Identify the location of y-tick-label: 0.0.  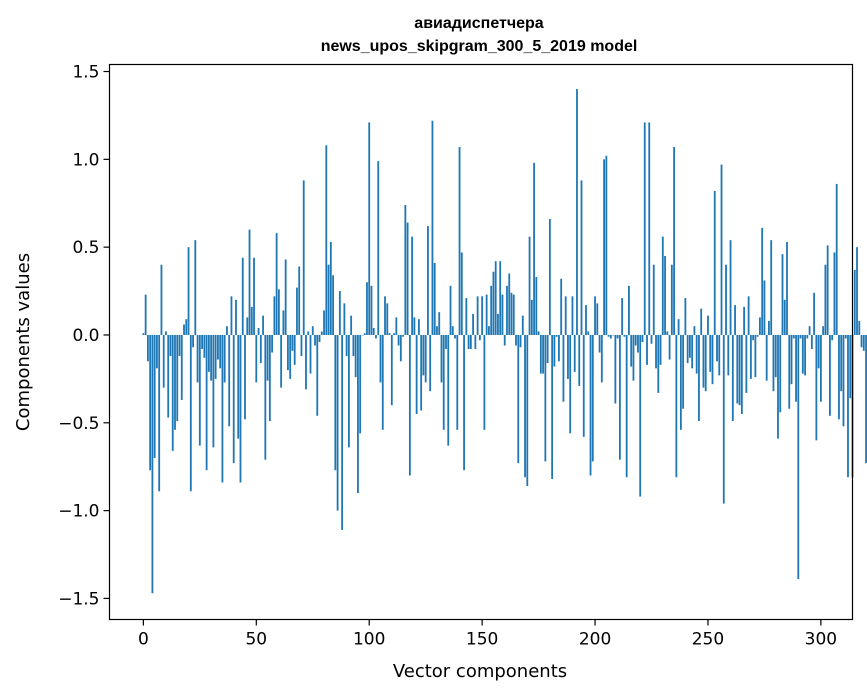
(85, 336).